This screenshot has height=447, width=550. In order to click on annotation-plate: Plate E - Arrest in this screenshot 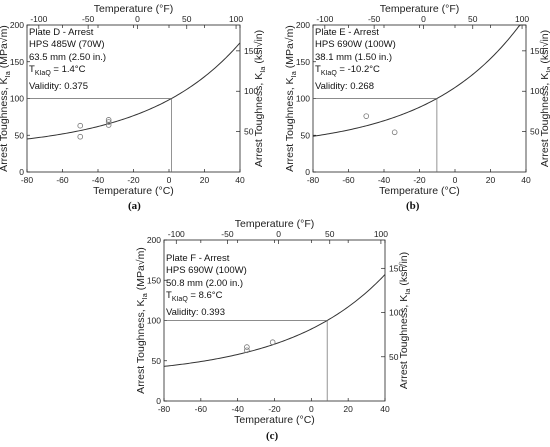, I will do `click(347, 32)`.